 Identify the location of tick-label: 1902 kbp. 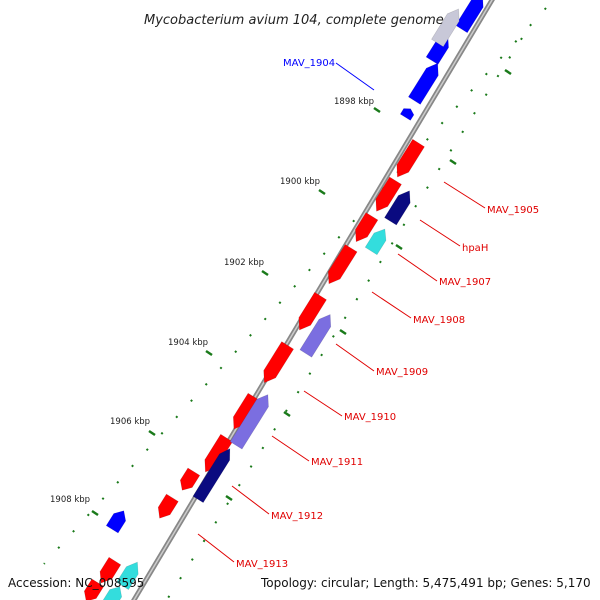
(244, 263).